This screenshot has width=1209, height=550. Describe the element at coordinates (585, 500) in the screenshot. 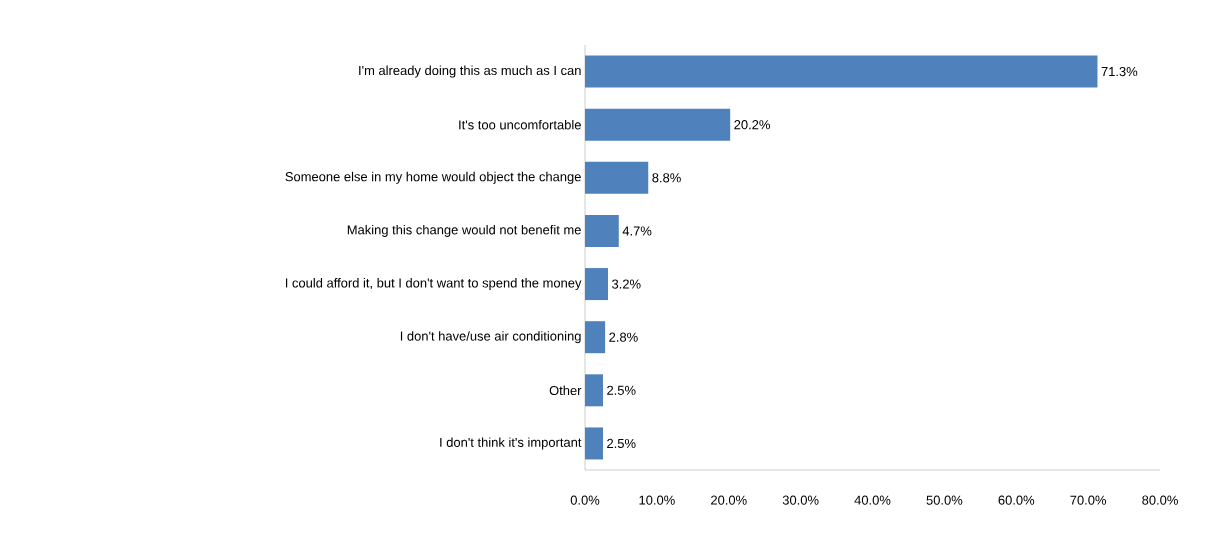

I see `x-tick-label: 0.0%` at that location.